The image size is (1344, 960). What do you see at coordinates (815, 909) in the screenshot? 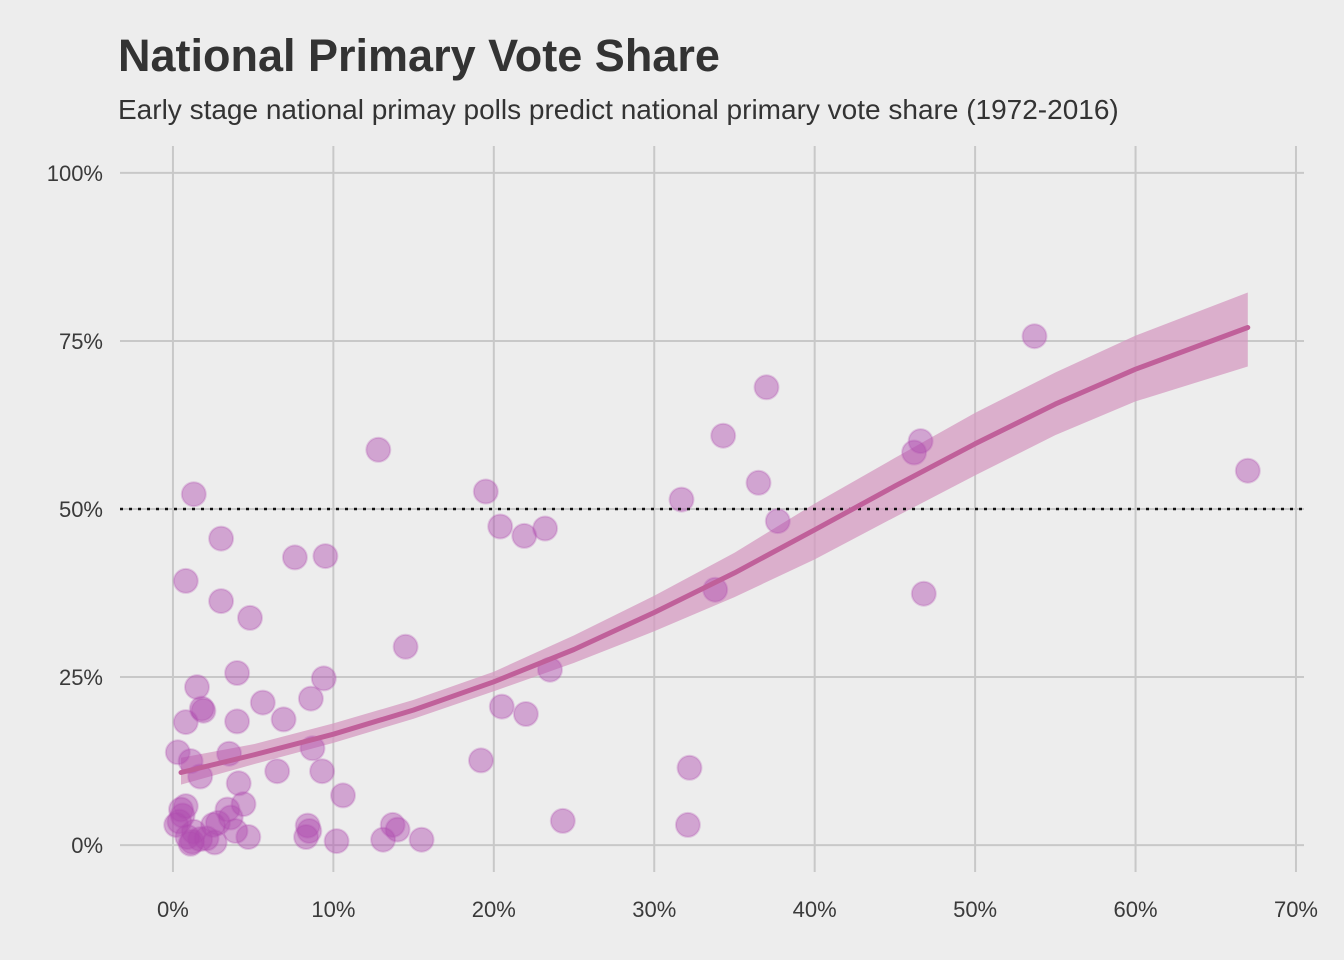
I see `x-tick-label-4: 40%` at bounding box center [815, 909].